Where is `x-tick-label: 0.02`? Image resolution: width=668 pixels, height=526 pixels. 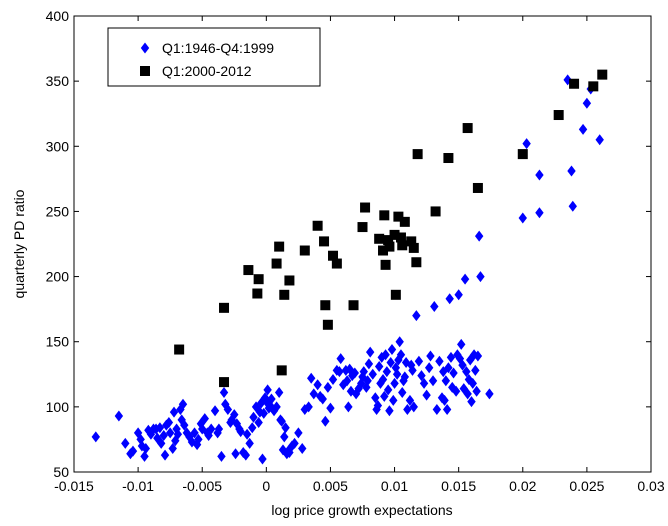 x-tick-label: 0.02 is located at coordinates (522, 486).